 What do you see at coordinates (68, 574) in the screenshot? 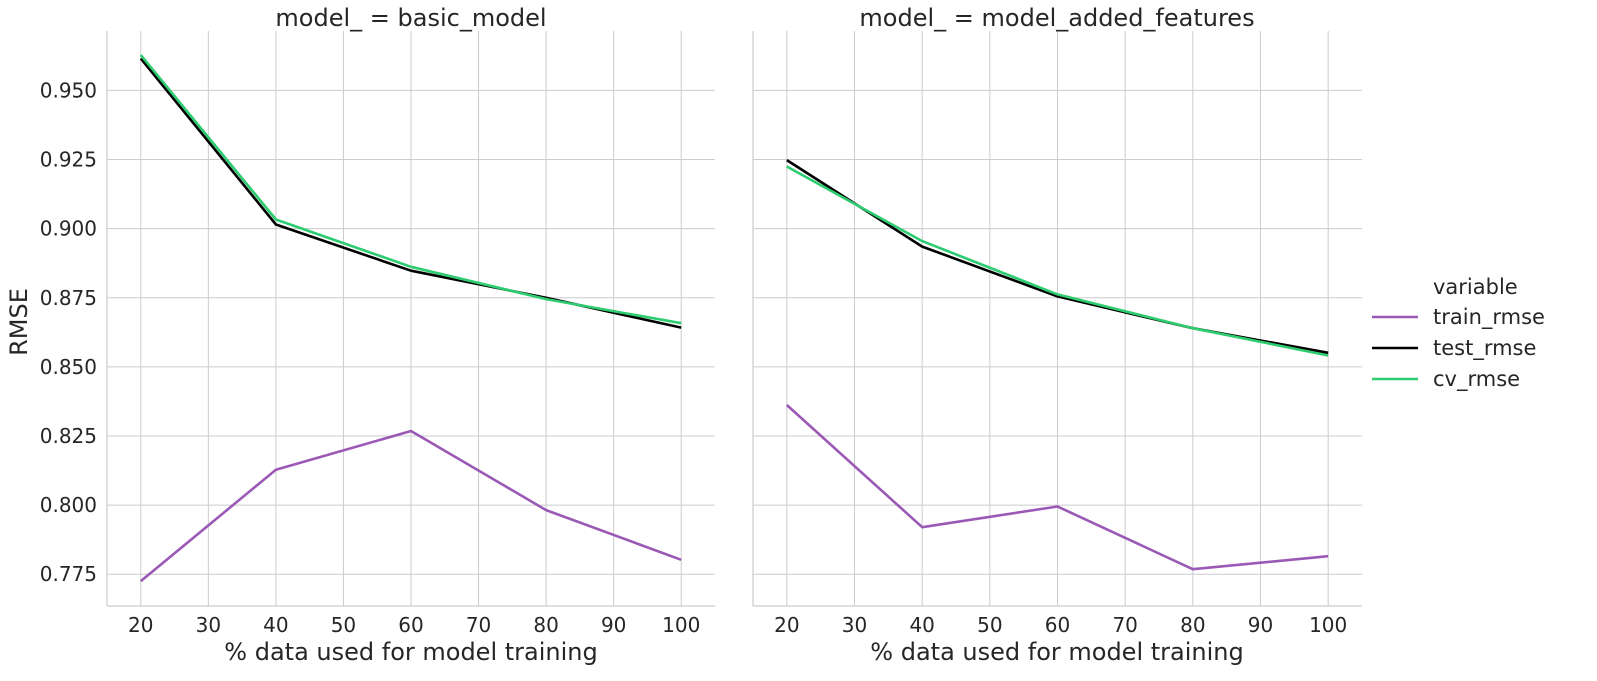
I see `y-tick-label: 0.775` at bounding box center [68, 574].